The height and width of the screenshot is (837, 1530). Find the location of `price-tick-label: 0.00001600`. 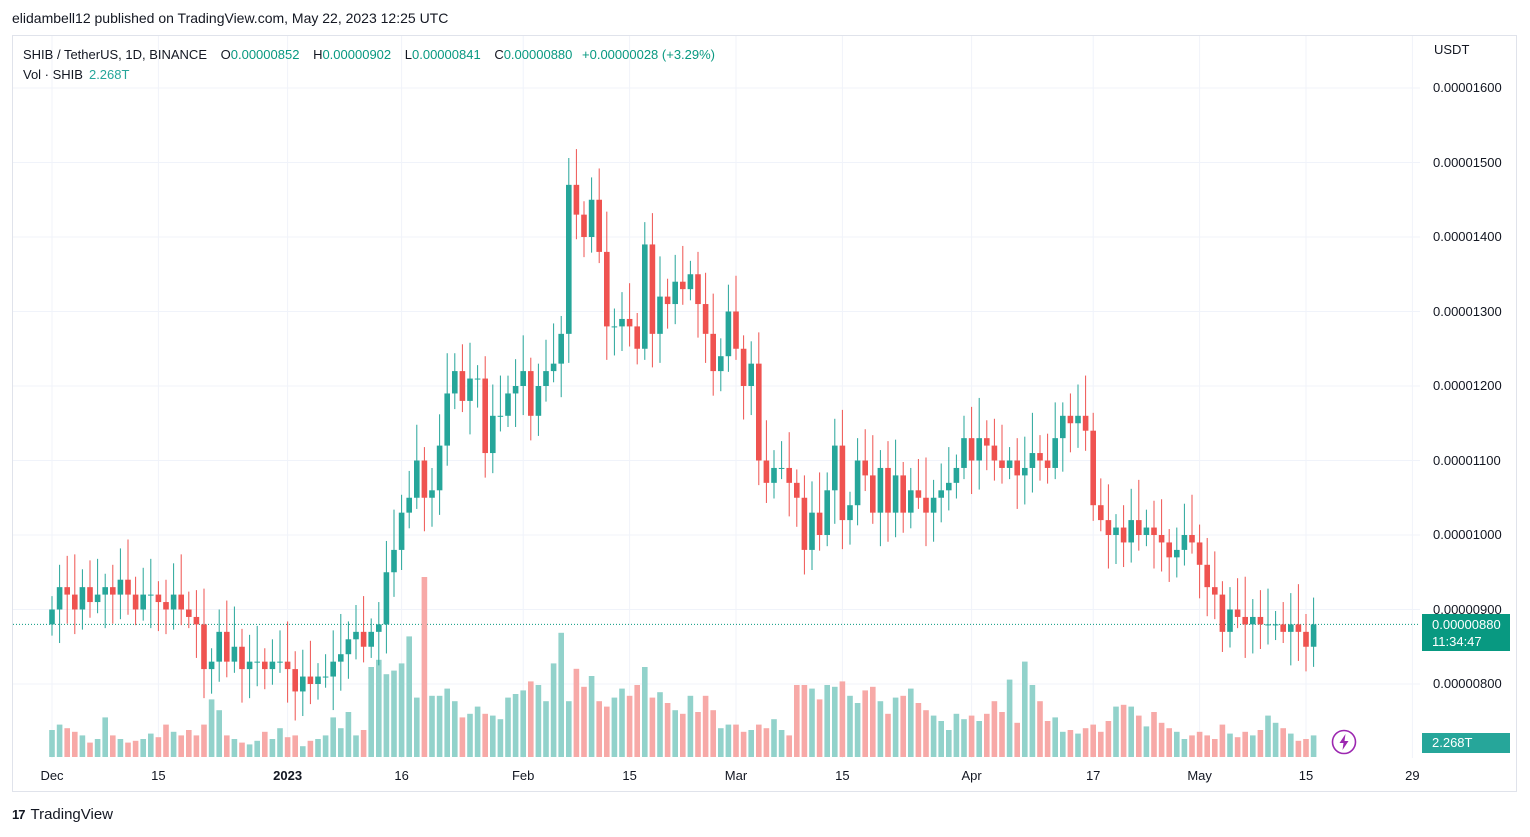

price-tick-label: 0.00001600 is located at coordinates (1467, 87).